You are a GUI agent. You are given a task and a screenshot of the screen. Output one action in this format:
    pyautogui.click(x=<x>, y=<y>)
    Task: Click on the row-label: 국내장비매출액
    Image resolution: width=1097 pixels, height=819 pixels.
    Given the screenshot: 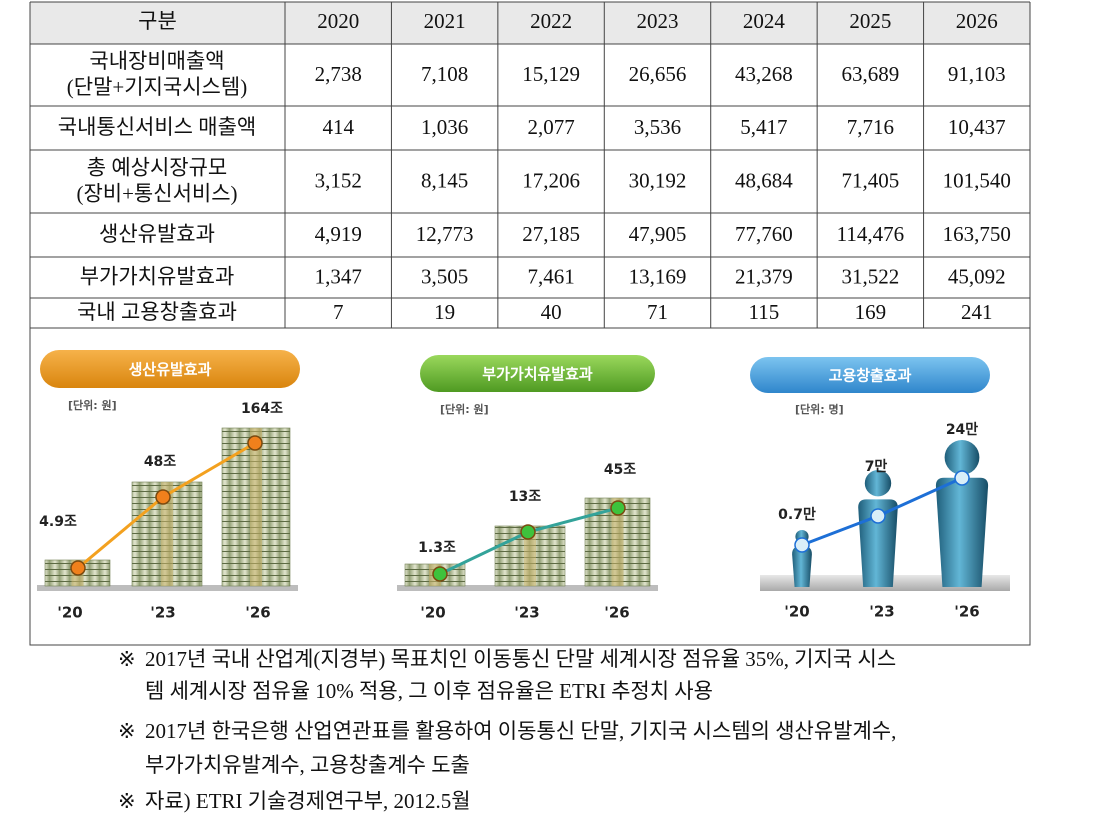 What is the action you would take?
    pyautogui.click(x=156, y=61)
    